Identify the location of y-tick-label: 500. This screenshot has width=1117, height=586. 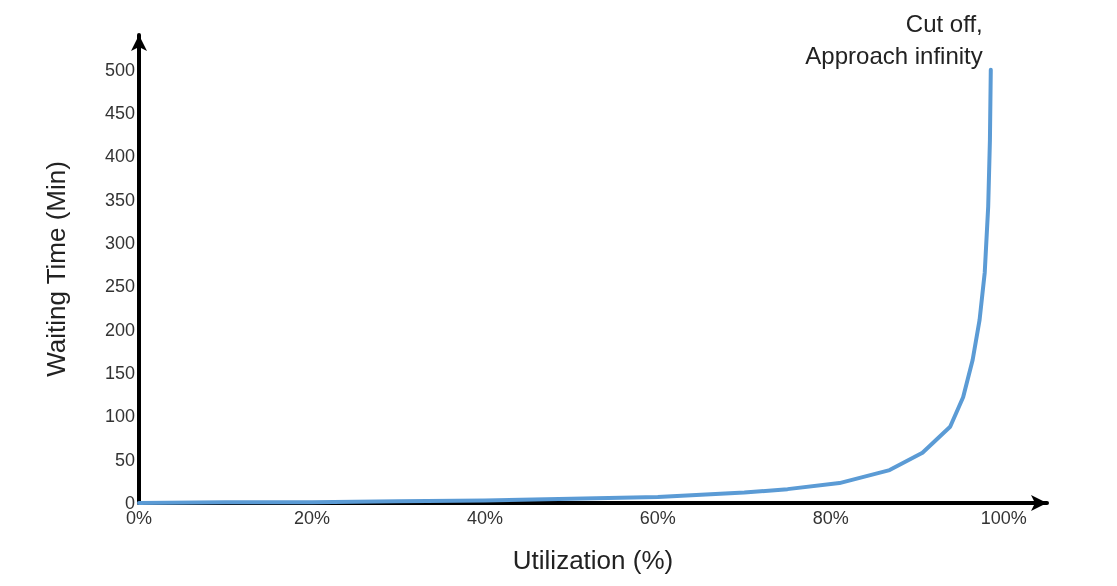
(119, 69).